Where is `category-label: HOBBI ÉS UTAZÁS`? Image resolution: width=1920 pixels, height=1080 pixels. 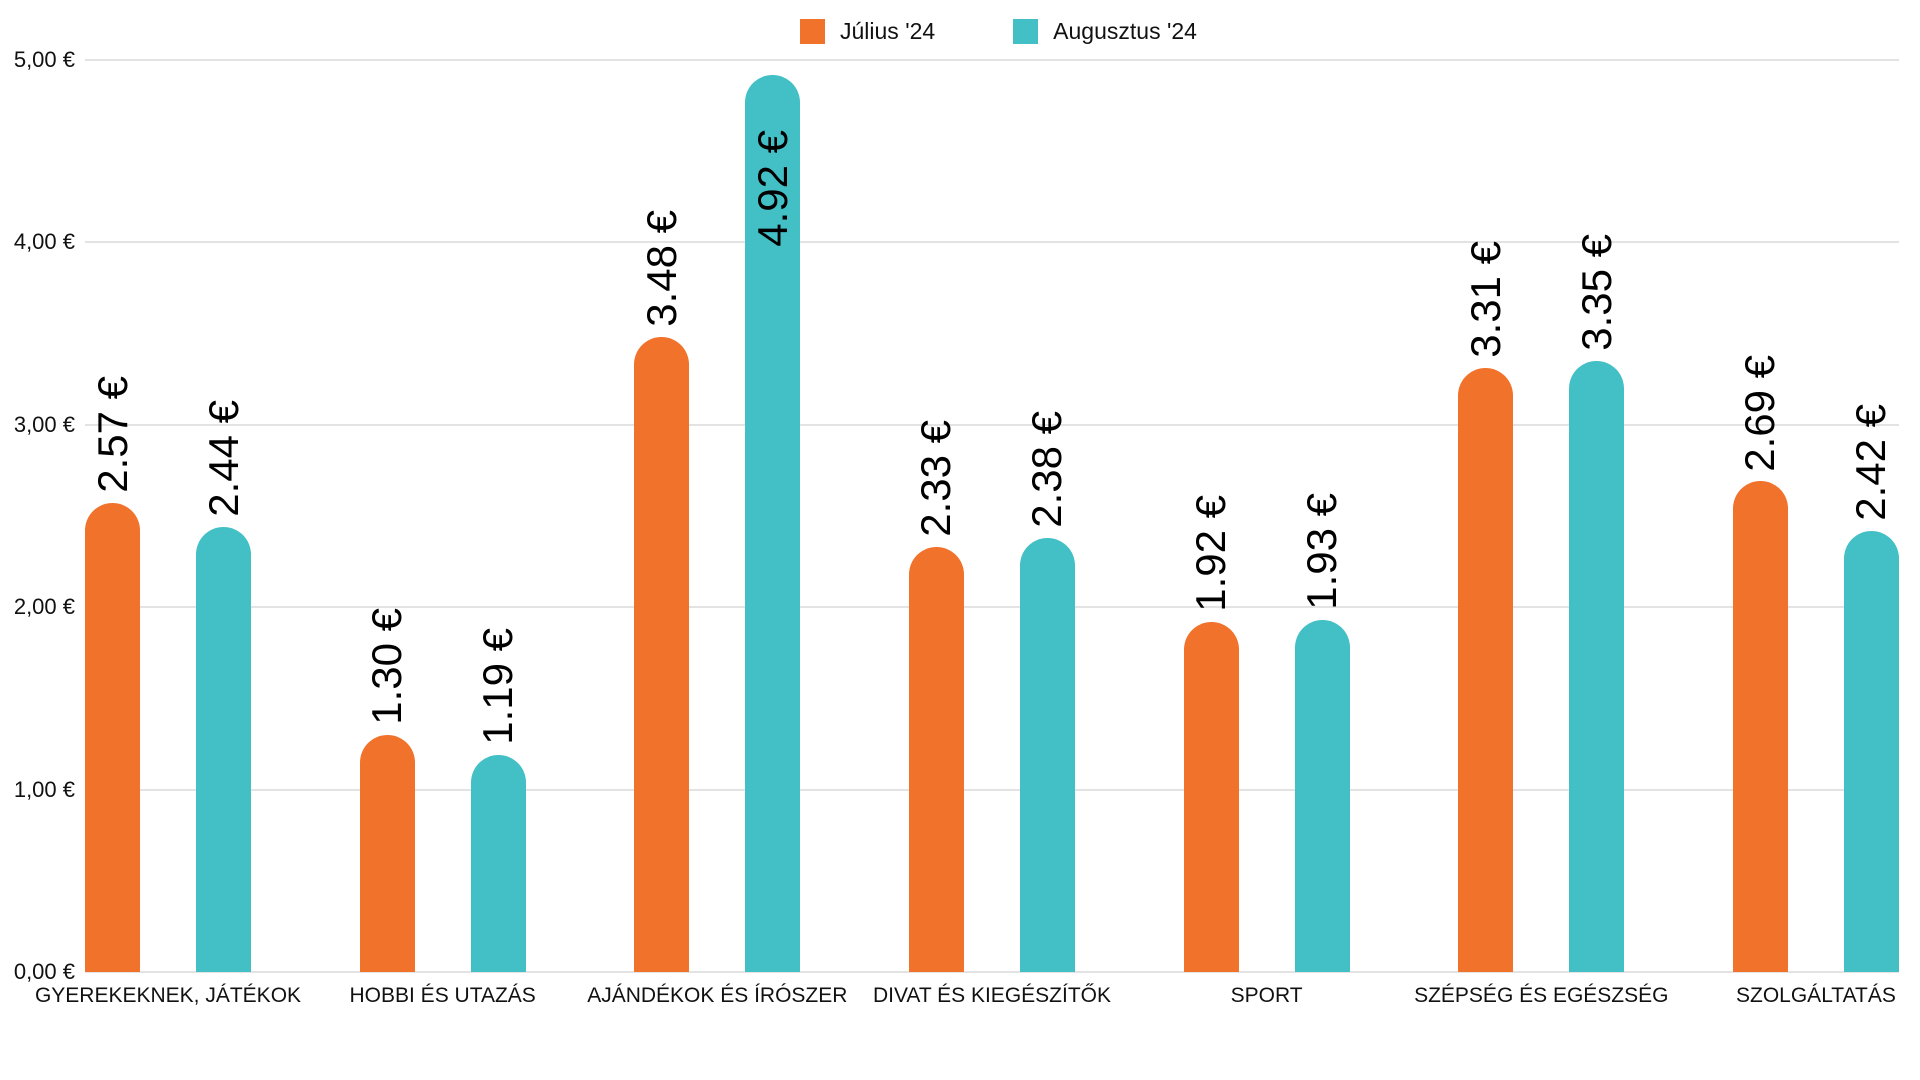 category-label: HOBBI ÉS UTAZÁS is located at coordinates (442, 995).